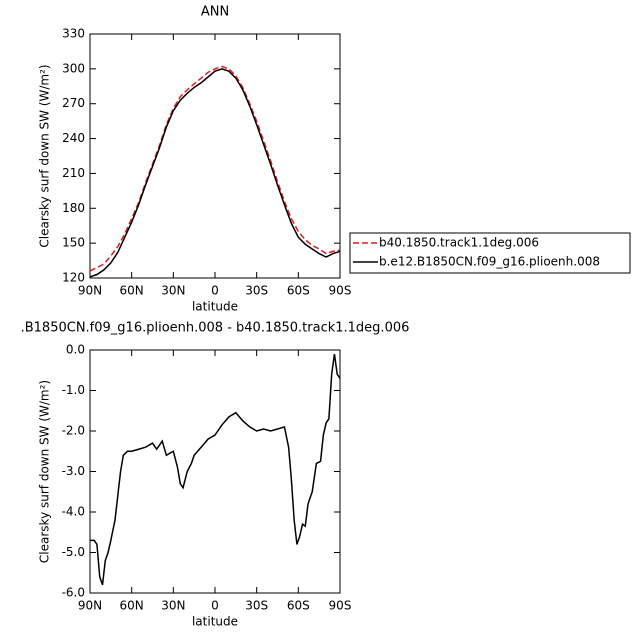  I want to click on y-tick-label: 150, so click(73, 243).